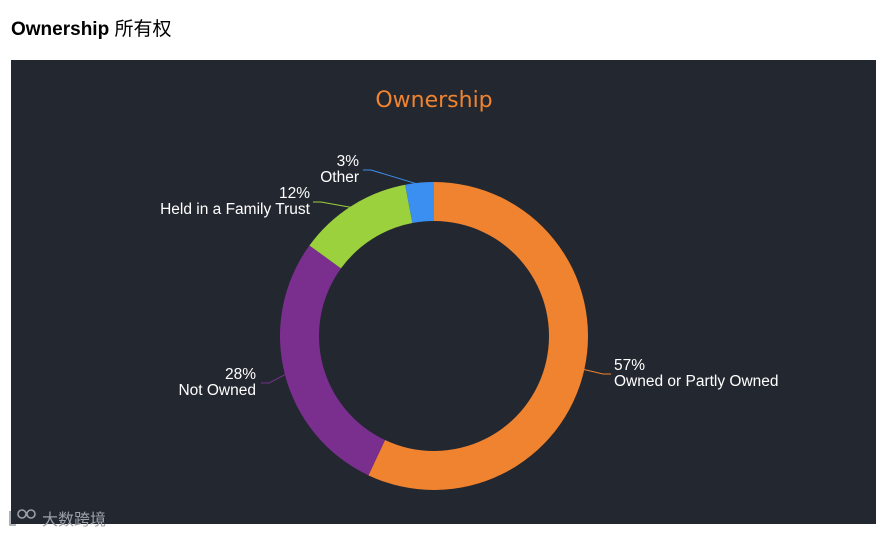  I want to click on slice-value-label: 3%, so click(348, 161).